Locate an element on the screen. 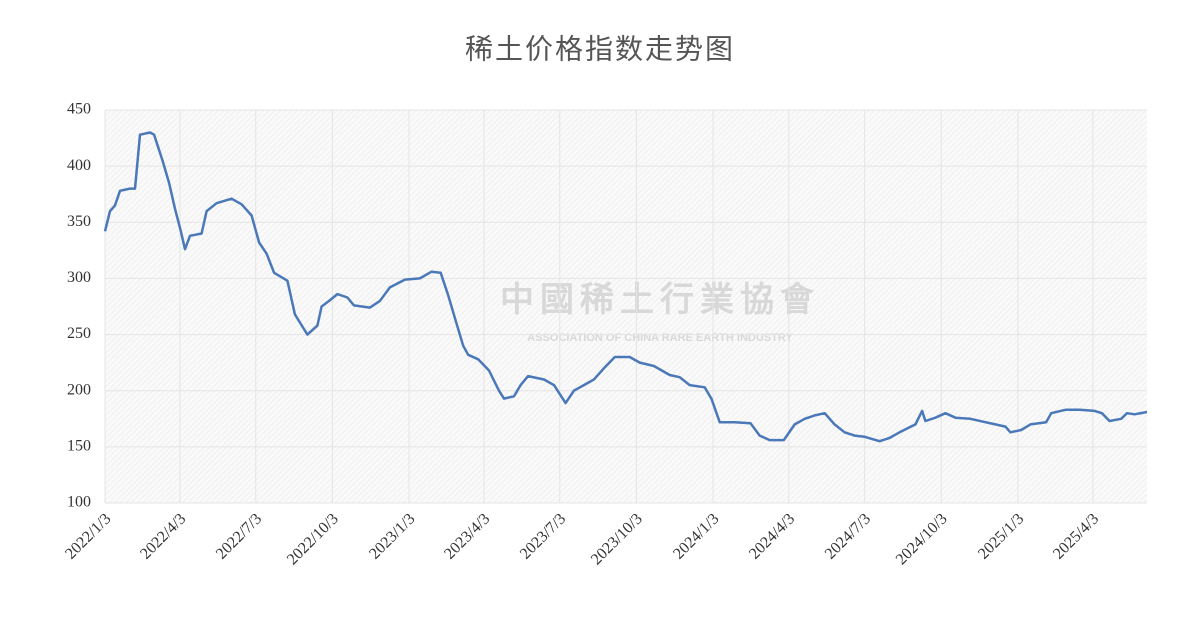 The height and width of the screenshot is (630, 1200). y-tick-label: 450 is located at coordinates (79, 109).